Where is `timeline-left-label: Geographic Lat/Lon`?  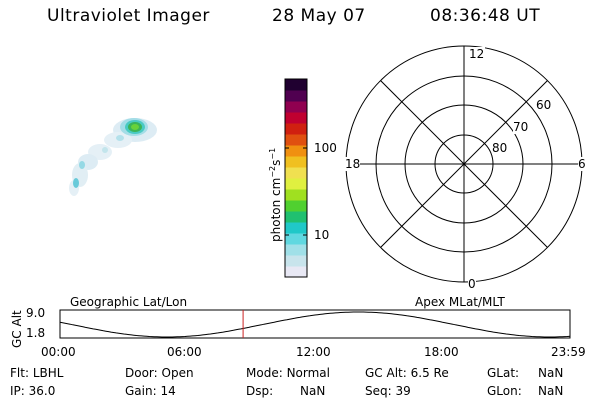
timeline-left-label: Geographic Lat/Lon is located at coordinates (129, 302).